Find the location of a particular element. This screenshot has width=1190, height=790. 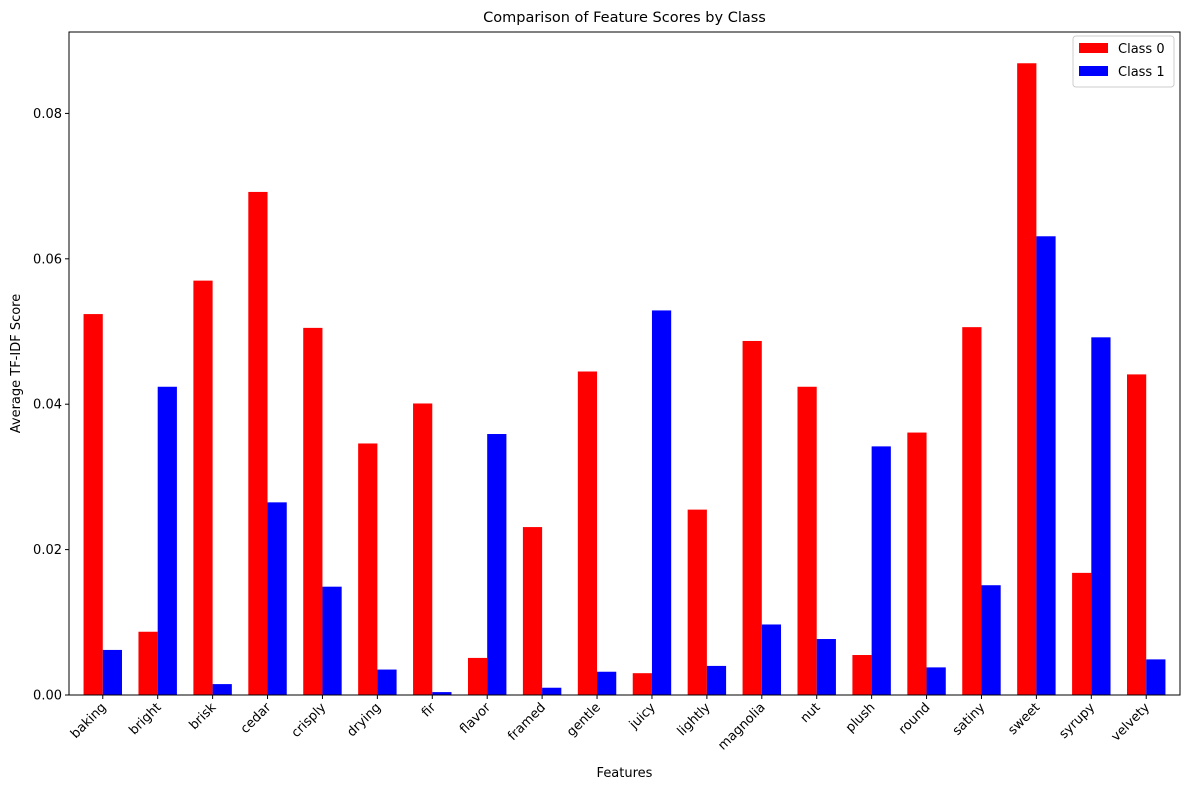

x-tick-label: framed is located at coordinates (527, 722).